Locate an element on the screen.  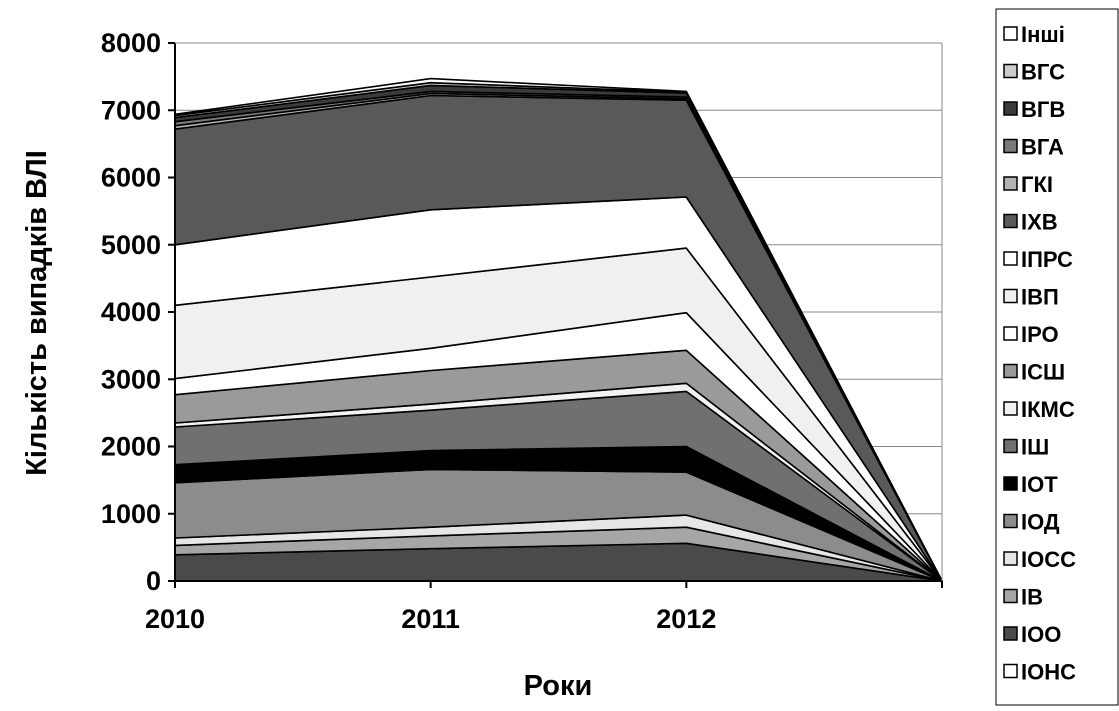
legend-label: ІХВ is located at coordinates (1039, 222).